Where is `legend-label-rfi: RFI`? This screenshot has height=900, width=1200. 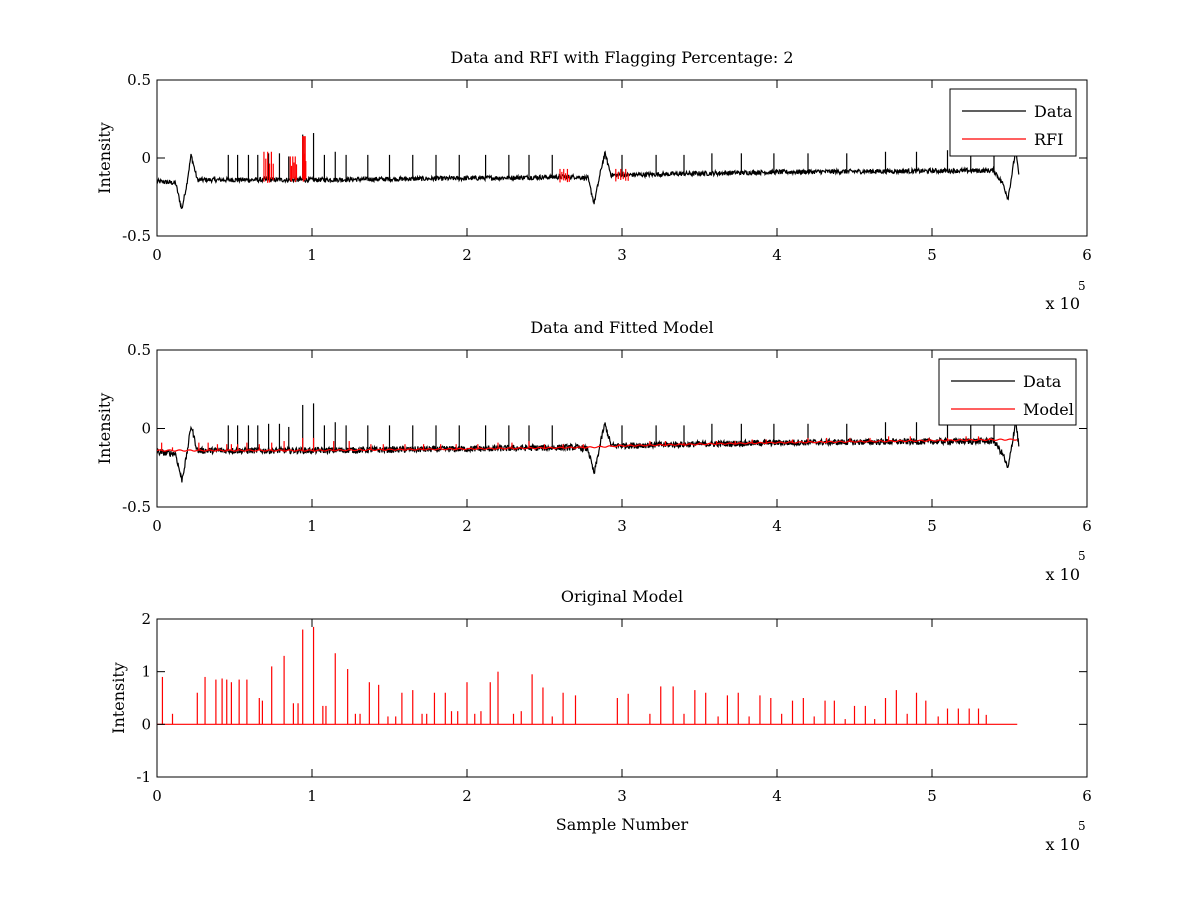 legend-label-rfi: RFI is located at coordinates (1048, 139).